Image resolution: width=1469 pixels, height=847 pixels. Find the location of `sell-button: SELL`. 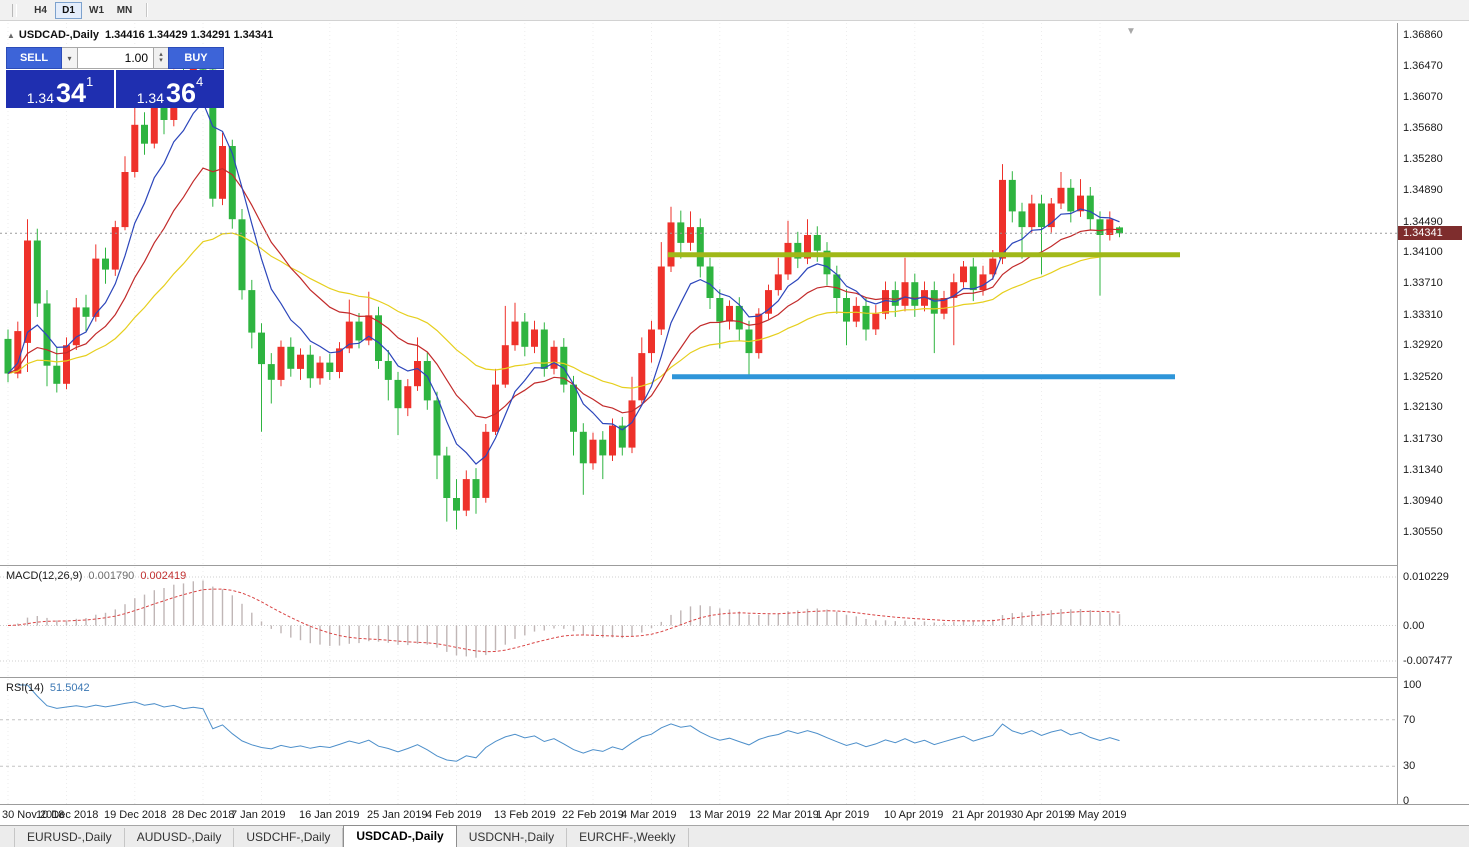

sell-button: SELL is located at coordinates (34, 58).